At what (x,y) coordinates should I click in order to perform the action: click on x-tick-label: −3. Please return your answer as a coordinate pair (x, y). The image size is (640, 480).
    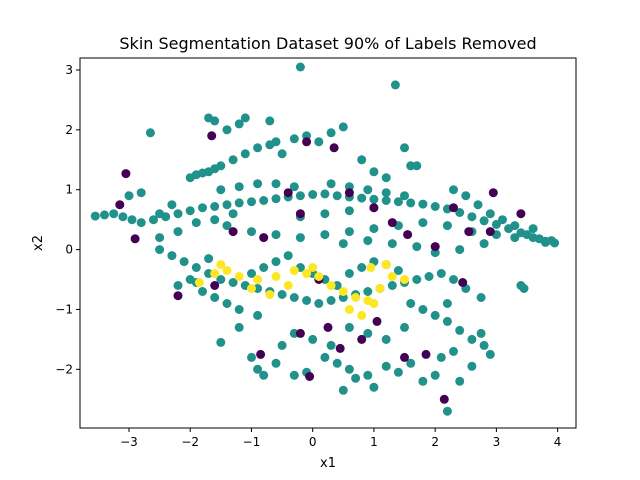
    Looking at the image, I should click on (129, 442).